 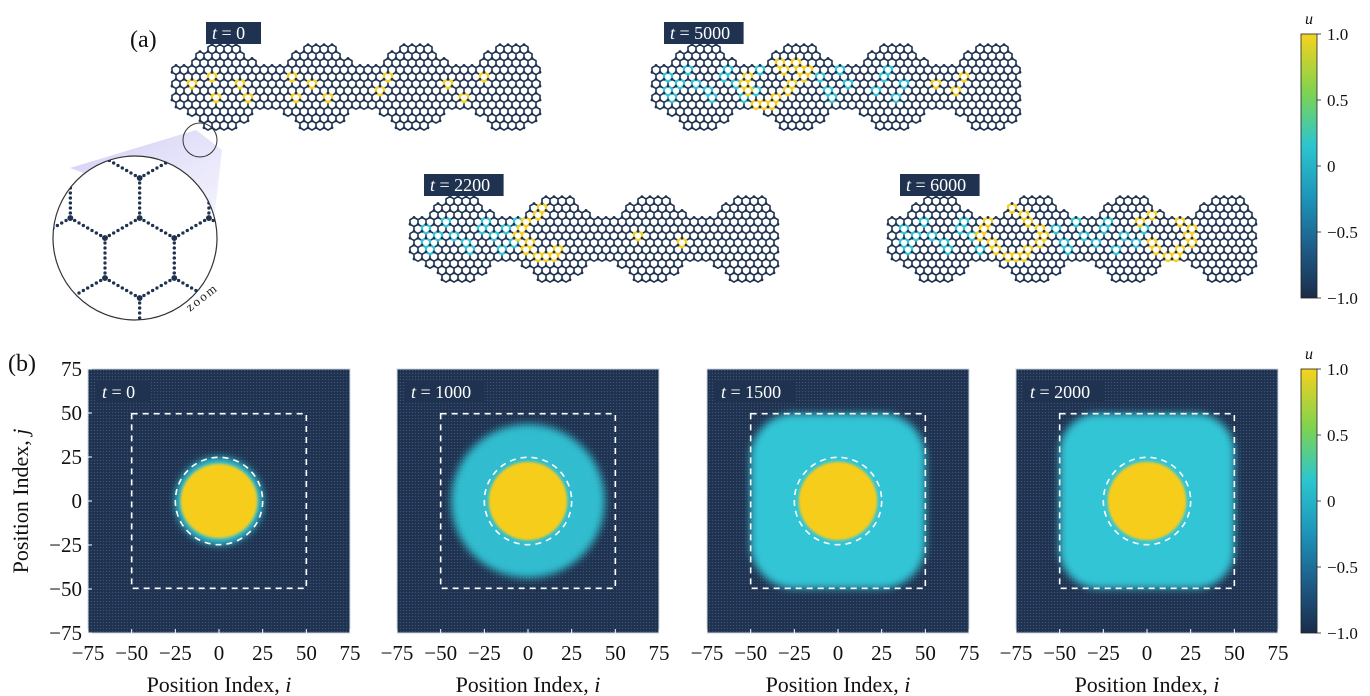 I want to click on lattice-sites, so click(x=1072, y=238).